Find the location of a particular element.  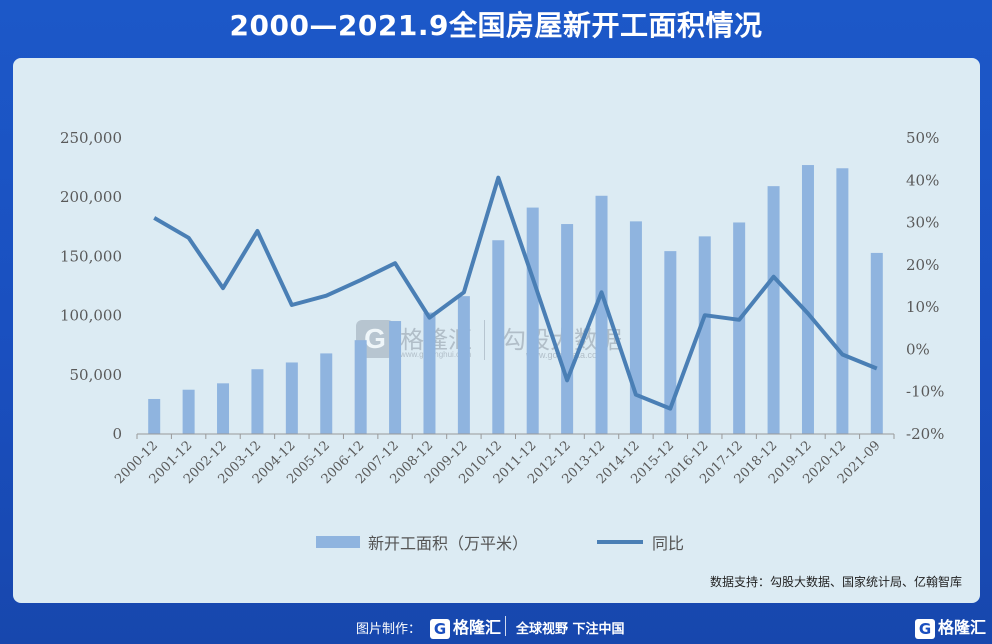

footer-logo: G 格隆汇 is located at coordinates (466, 626).